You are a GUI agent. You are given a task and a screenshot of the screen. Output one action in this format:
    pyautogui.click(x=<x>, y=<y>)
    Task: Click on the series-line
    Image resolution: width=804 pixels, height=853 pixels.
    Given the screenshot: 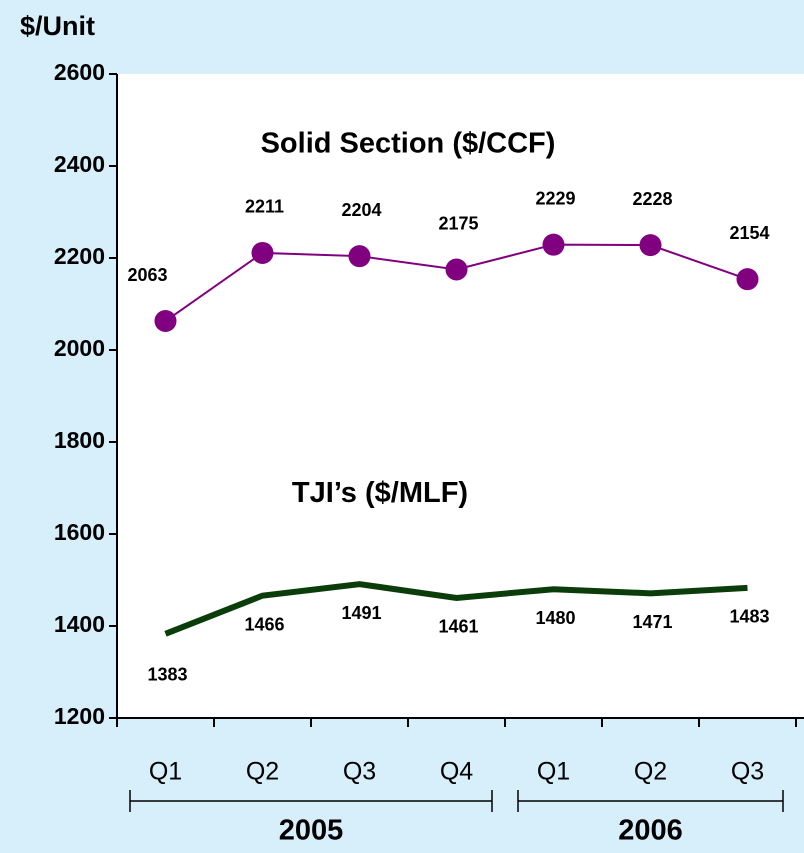 What is the action you would take?
    pyautogui.click(x=456, y=609)
    